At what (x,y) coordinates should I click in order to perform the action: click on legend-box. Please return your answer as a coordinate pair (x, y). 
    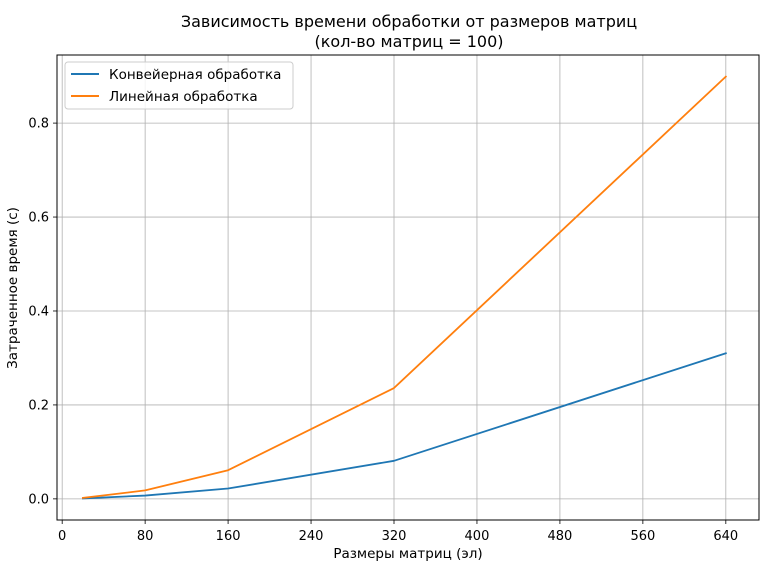
    Looking at the image, I should click on (179, 85).